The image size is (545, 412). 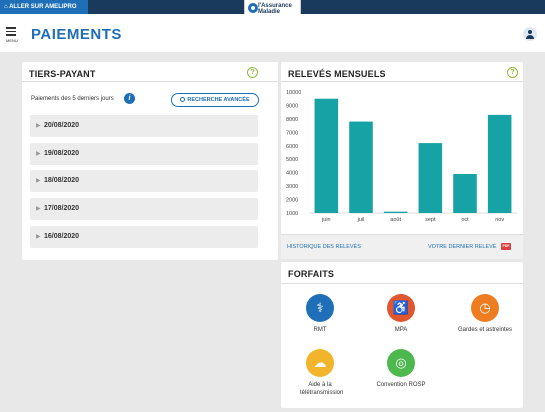 What do you see at coordinates (462, 247) in the screenshot?
I see `last-statement-link: VOTRE DERNIER RELEVÉ` at bounding box center [462, 247].